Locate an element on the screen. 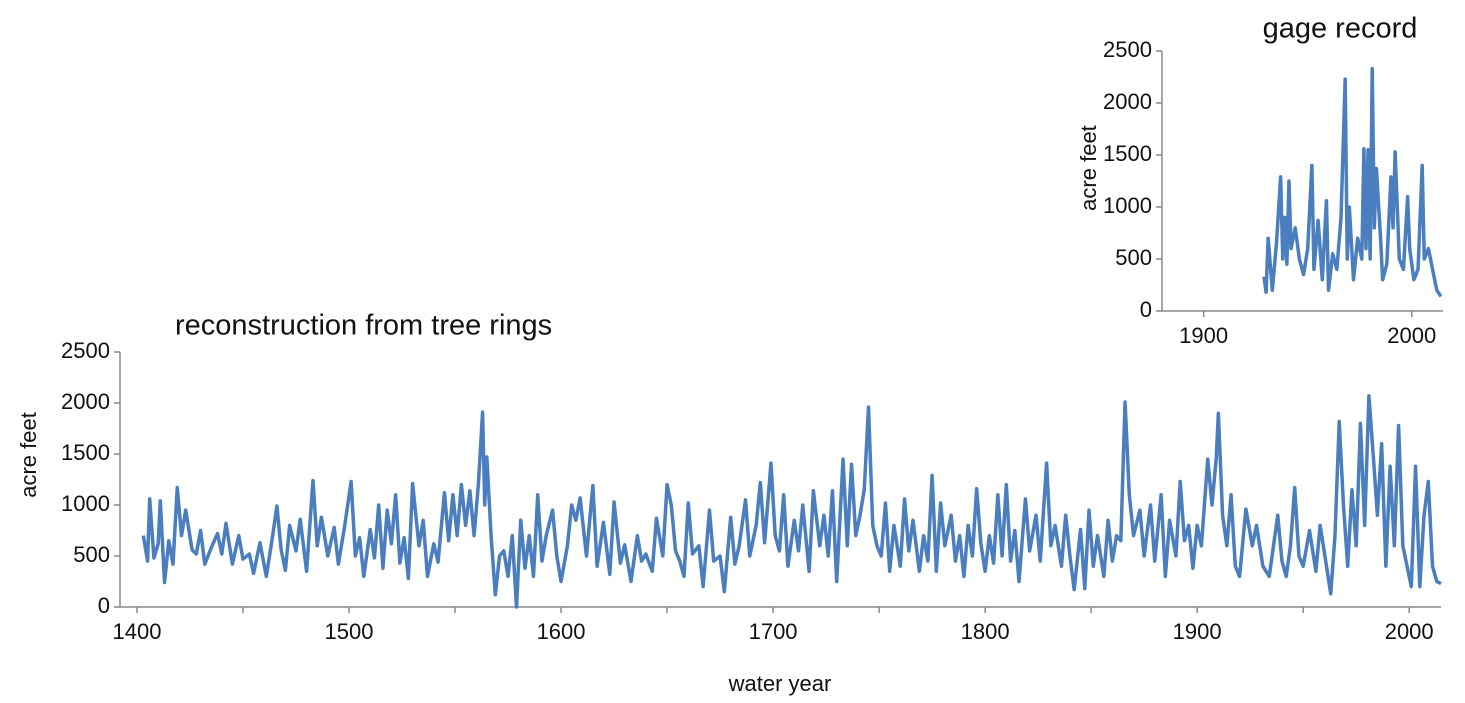 This screenshot has height=703, width=1465. chart-title: reconstruction from tree rings is located at coordinates (363, 326).